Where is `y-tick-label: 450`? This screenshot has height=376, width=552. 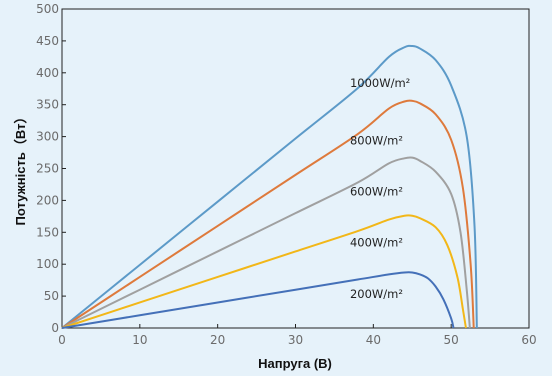 y-tick-label: 450 is located at coordinates (47, 41).